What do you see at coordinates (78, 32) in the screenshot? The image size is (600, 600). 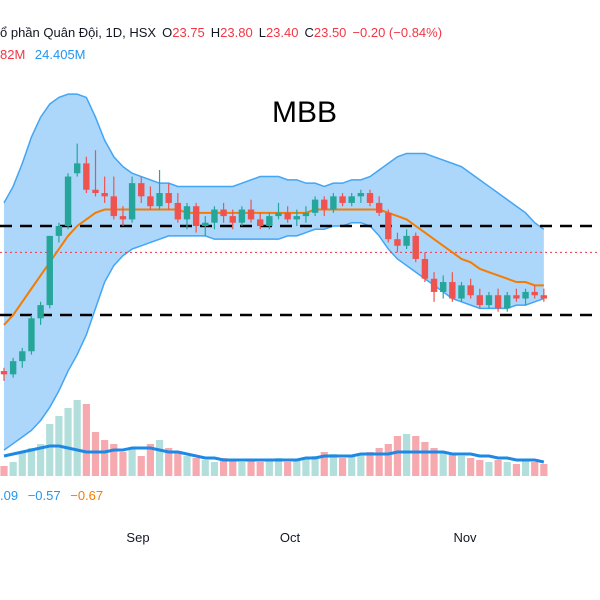 I see `symbol-name: ổ phần Quân Đội, 1D, HSX` at bounding box center [78, 32].